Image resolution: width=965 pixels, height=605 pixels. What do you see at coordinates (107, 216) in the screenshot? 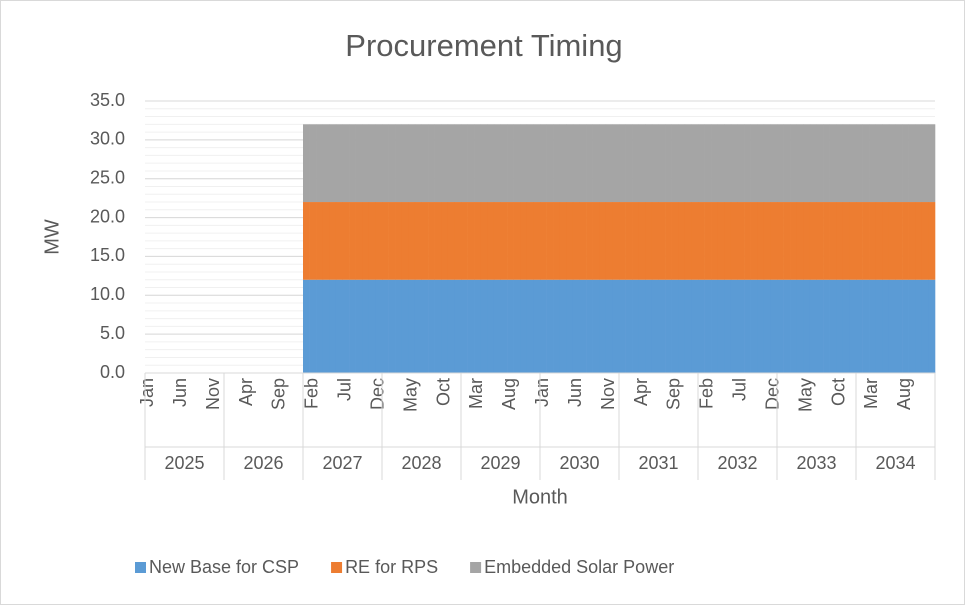
I see `y-tick-label: 20.0` at bounding box center [107, 216].